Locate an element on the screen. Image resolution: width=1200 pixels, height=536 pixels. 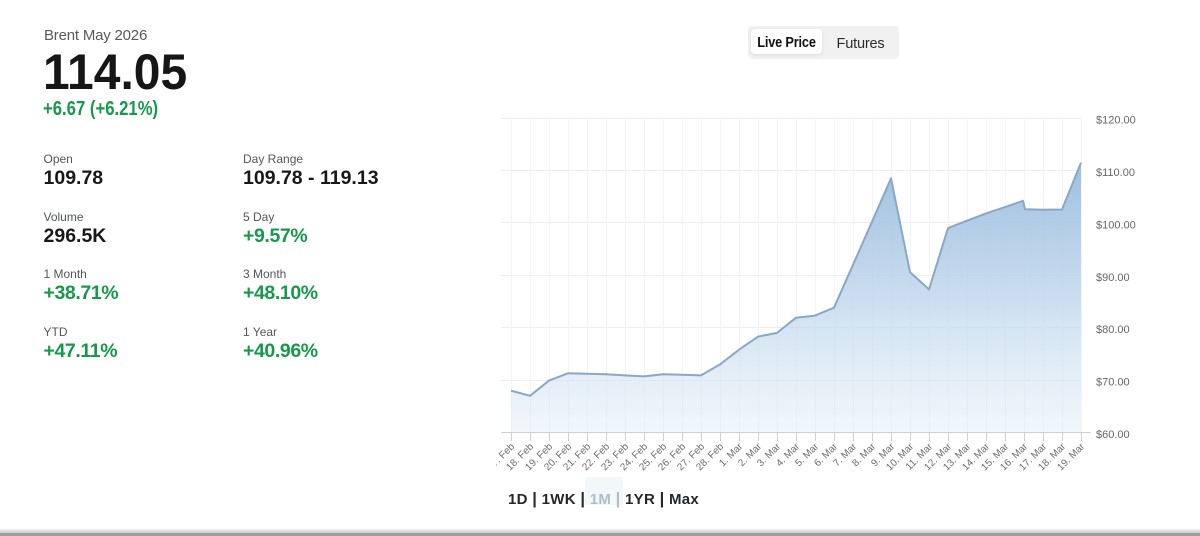
svg-text: $110.00 is located at coordinates (1115, 173).